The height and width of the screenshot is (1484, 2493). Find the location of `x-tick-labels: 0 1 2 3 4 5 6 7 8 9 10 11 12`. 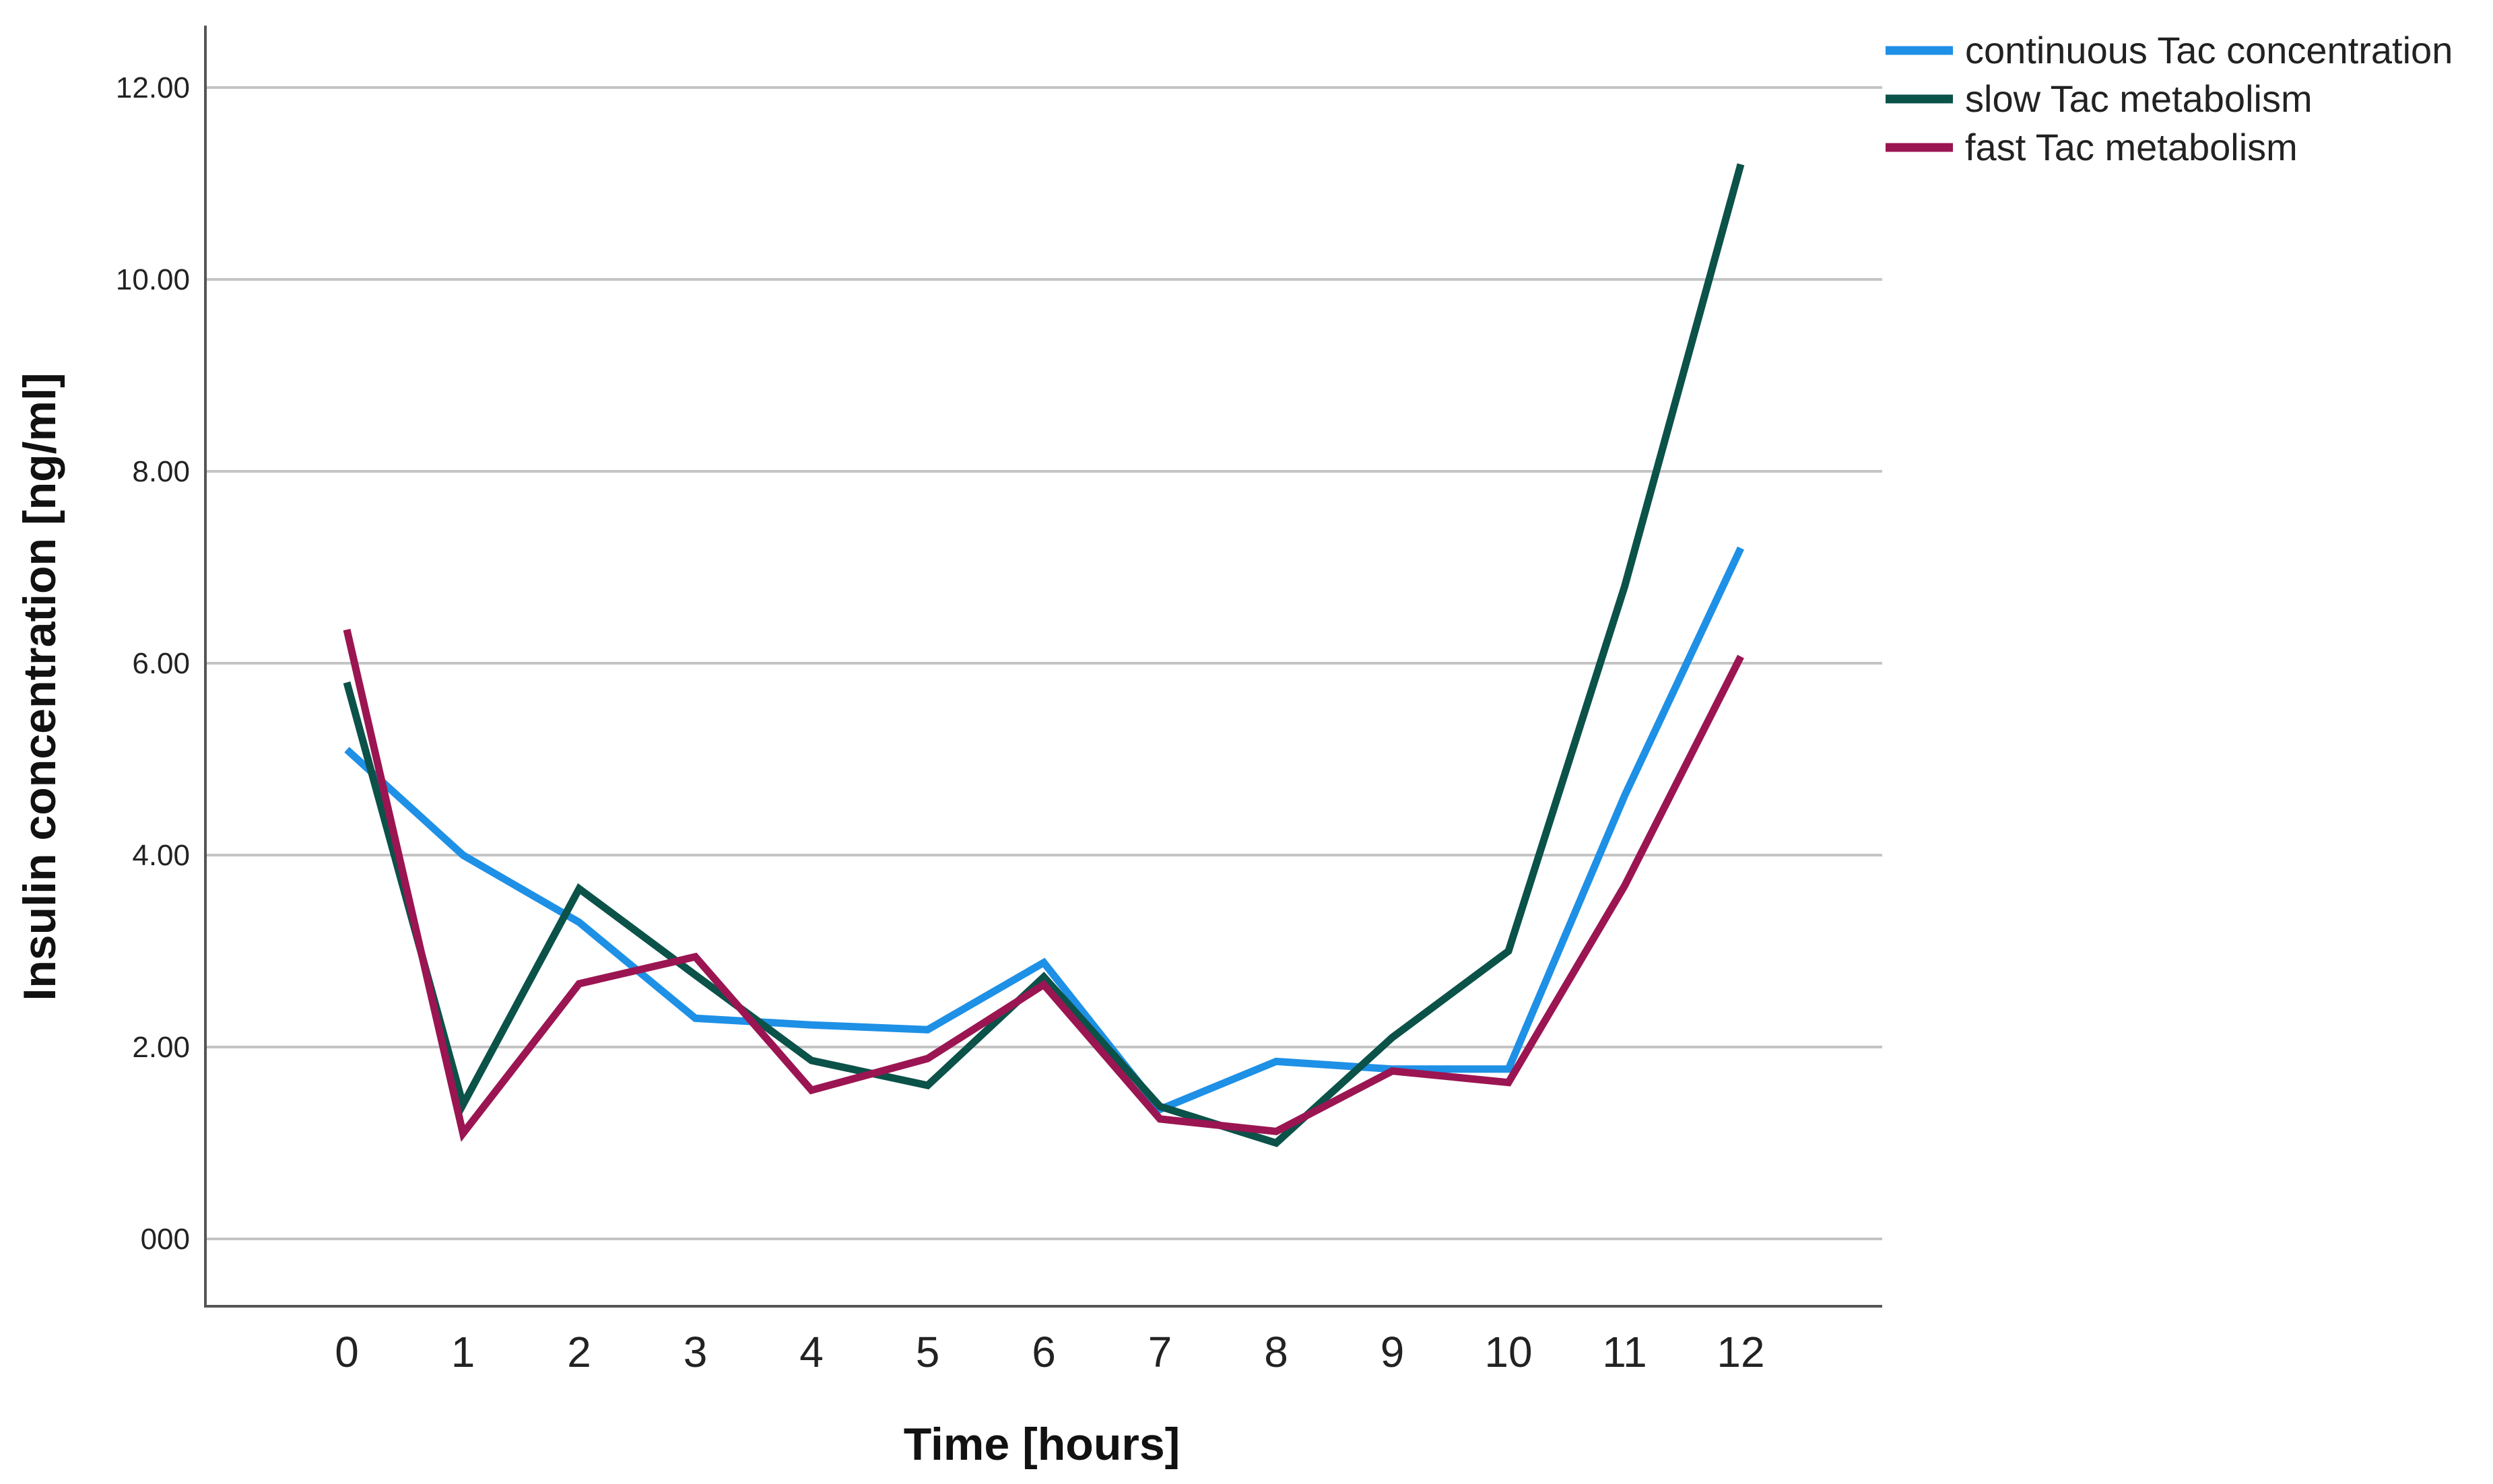

x-tick-labels: 0 1 2 3 4 5 6 7 8 9 10 11 12 is located at coordinates (1049, 1352).